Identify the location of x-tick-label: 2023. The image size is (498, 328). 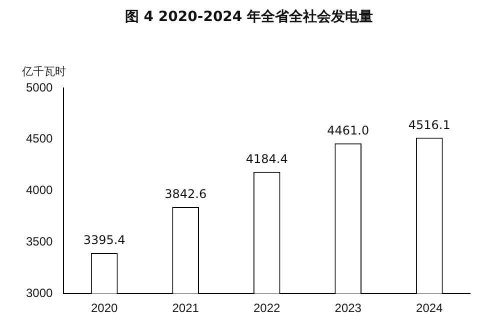
(348, 308).